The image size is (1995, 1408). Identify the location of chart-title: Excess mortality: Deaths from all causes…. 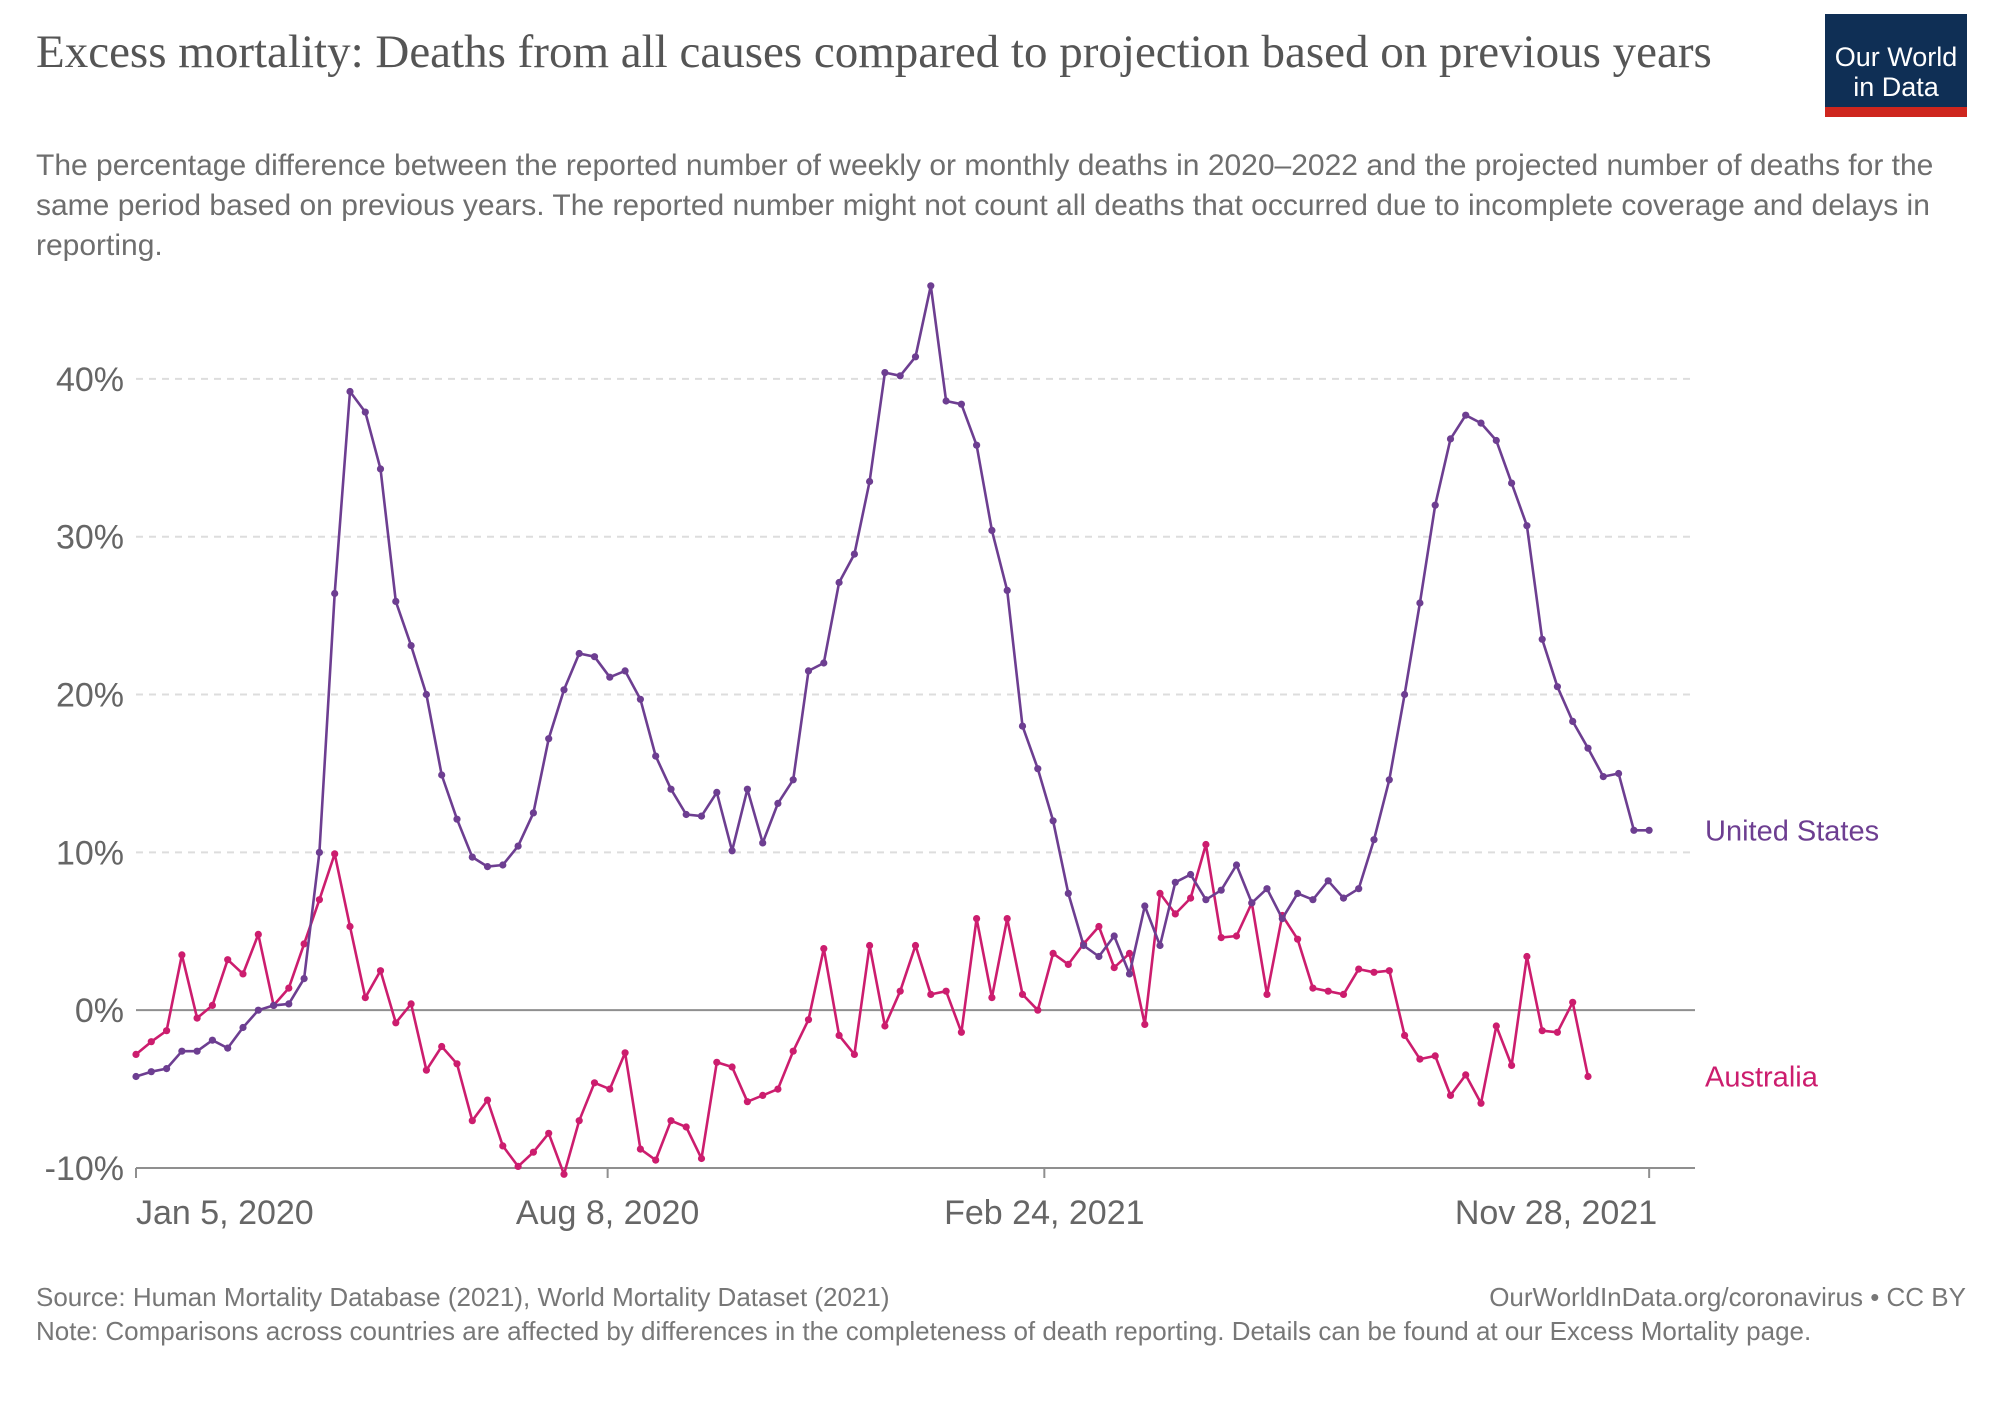
(874, 52).